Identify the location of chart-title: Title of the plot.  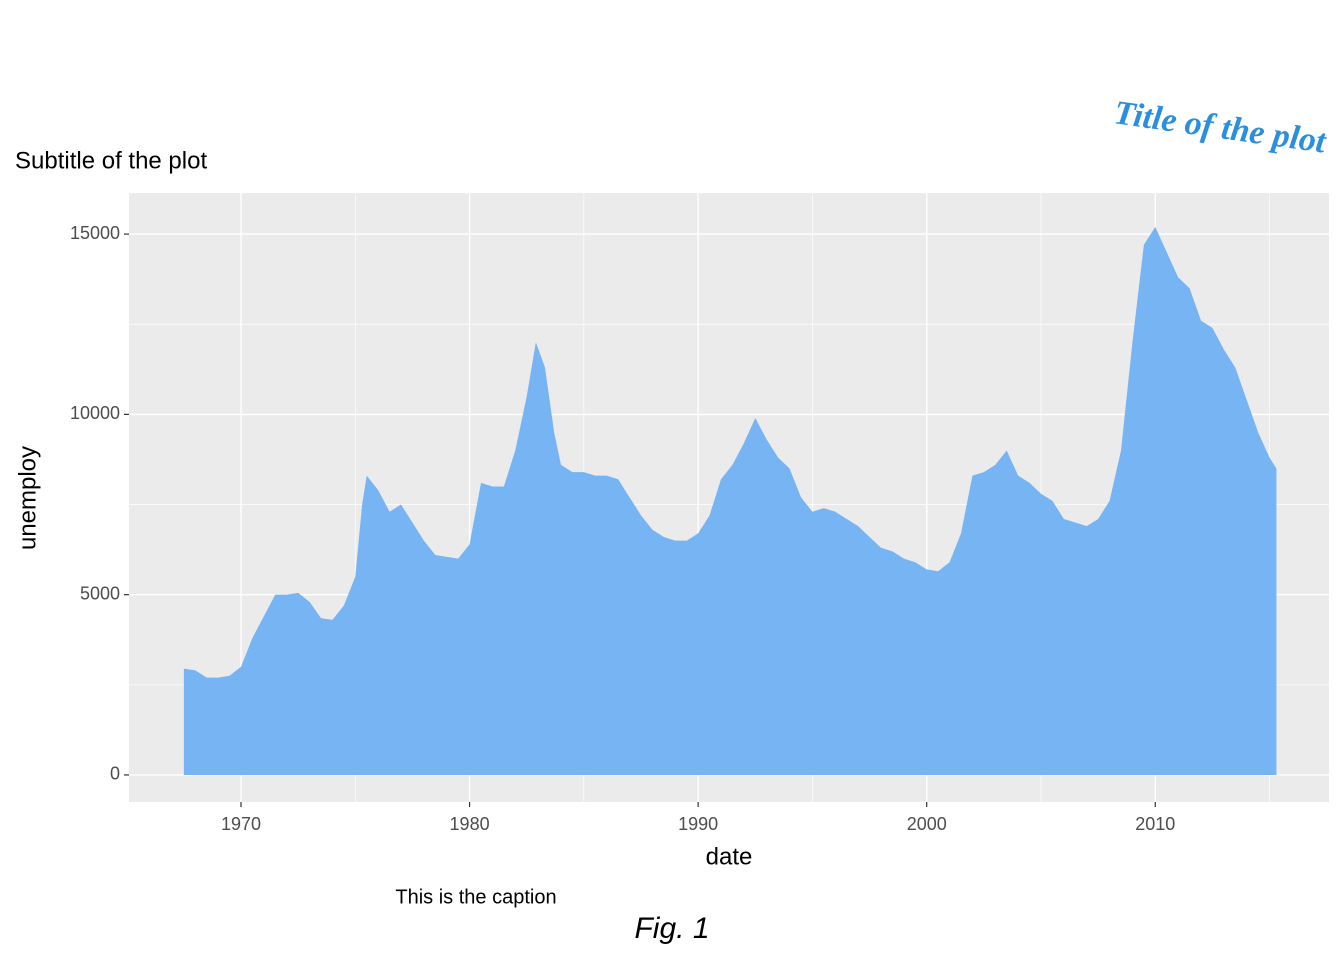
(1221, 127).